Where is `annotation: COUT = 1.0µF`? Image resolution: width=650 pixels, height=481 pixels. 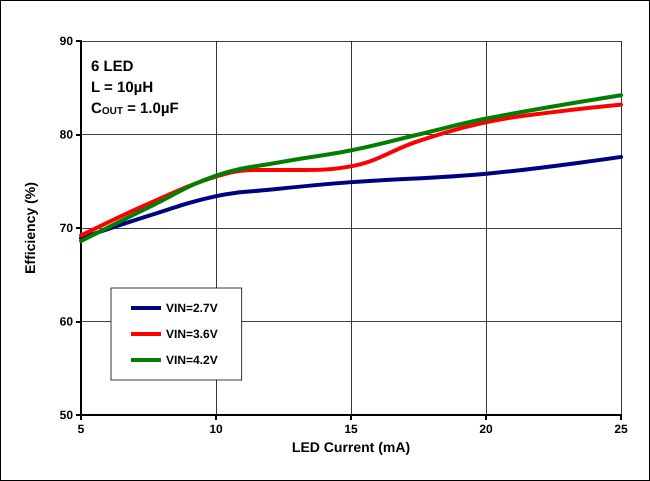 annotation: COUT = 1.0µF is located at coordinates (135, 108).